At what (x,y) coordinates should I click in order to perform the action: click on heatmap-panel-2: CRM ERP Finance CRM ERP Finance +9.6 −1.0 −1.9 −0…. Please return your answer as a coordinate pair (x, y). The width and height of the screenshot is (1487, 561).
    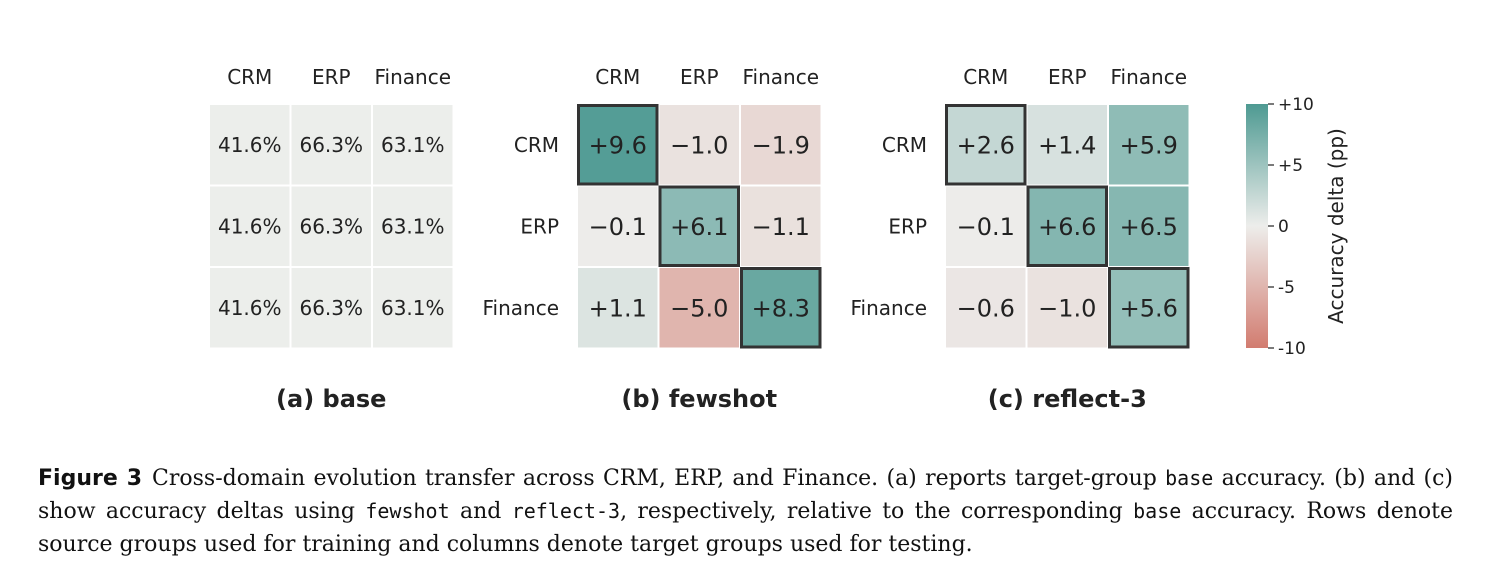
    Looking at the image, I should click on (652, 239).